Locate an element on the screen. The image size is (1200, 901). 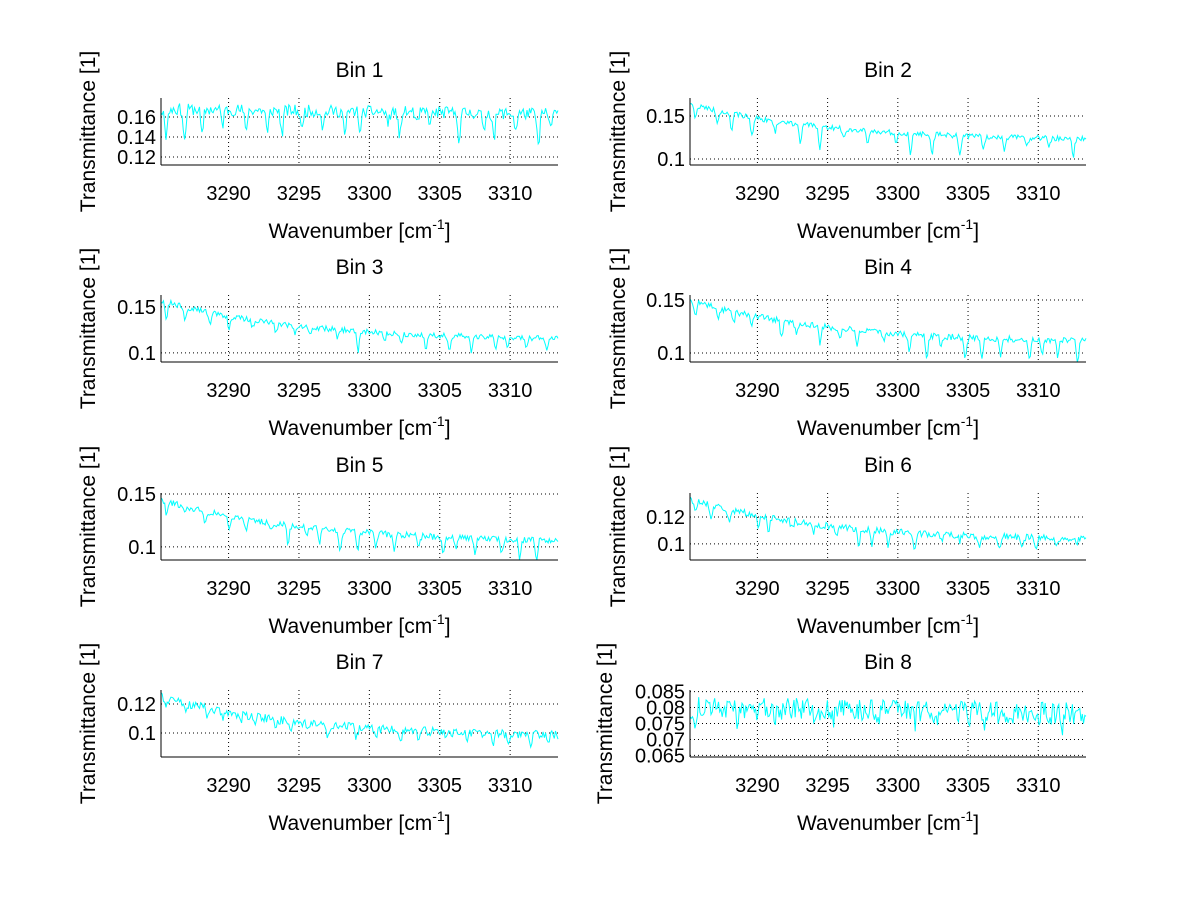
y-tick-label: 0.07 is located at coordinates (665, 740).